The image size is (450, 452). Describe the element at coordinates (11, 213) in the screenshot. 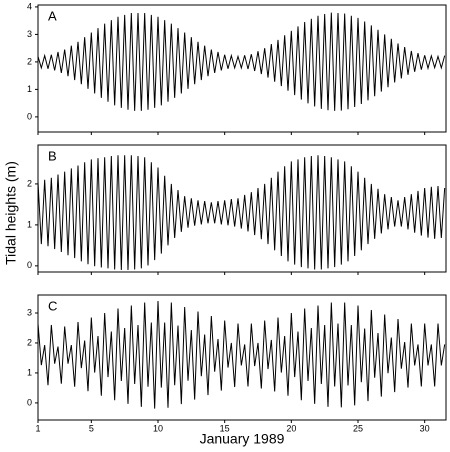

I see `y-axis-label: Tidal heights (m)` at that location.